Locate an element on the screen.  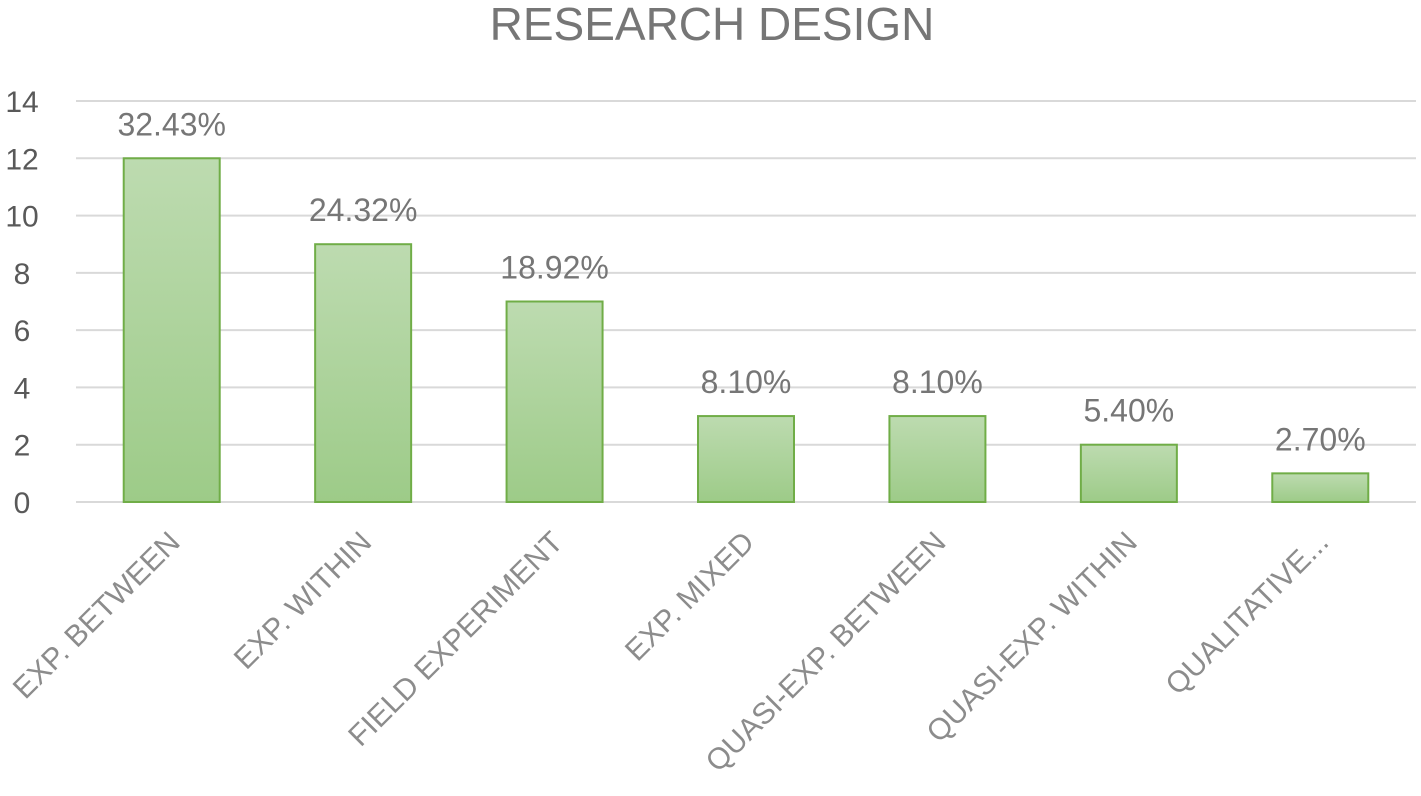
category-label: FIELD EXPERIMENT is located at coordinates (455, 639).